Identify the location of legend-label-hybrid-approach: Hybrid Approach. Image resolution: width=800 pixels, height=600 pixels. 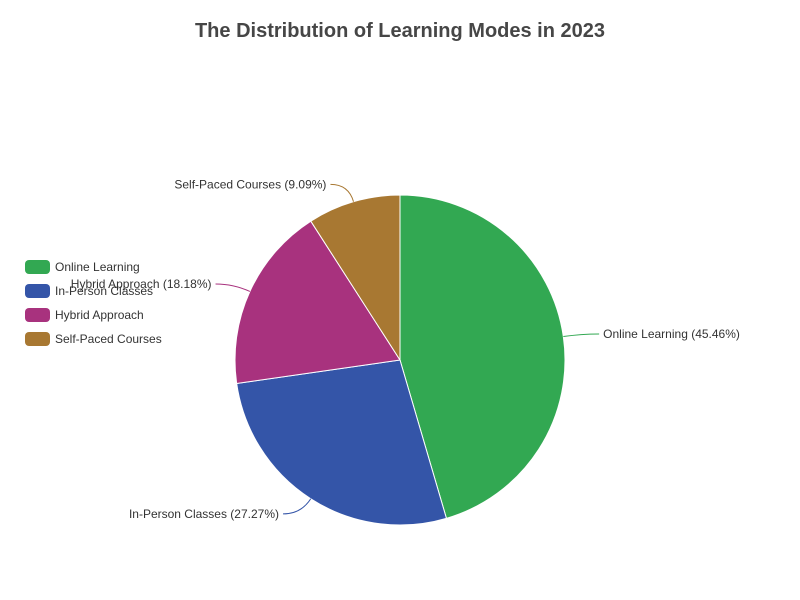
(99, 315).